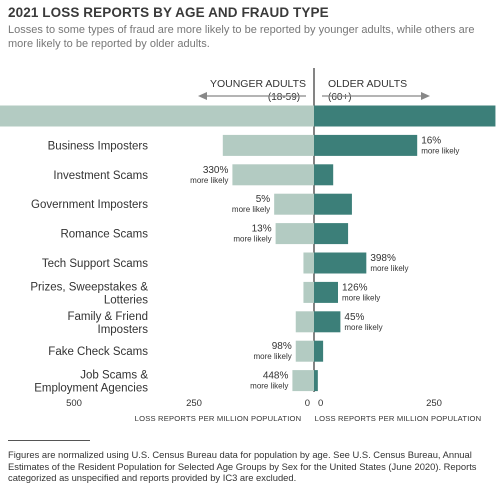 This screenshot has height=493, width=500. What do you see at coordinates (91, 389) in the screenshot?
I see `category-label-line2: Employment Agencies` at bounding box center [91, 389].